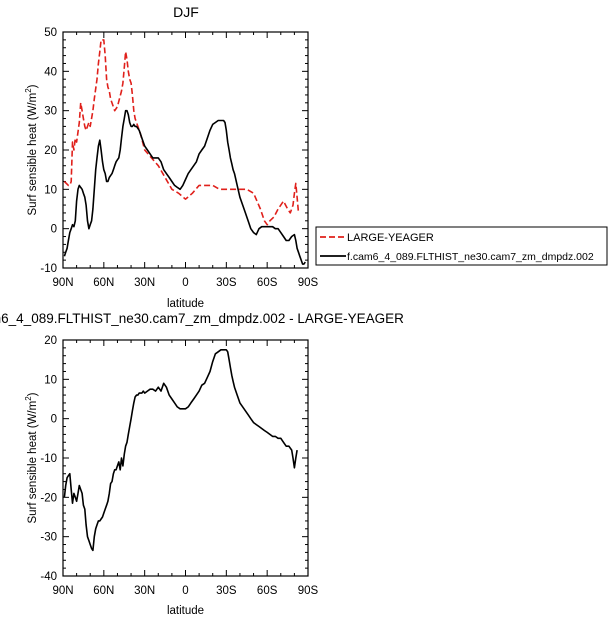 The width and height of the screenshot is (609, 620). What do you see at coordinates (48, 459) in the screenshot?
I see `bottom-y-tick-label: -10` at bounding box center [48, 459].